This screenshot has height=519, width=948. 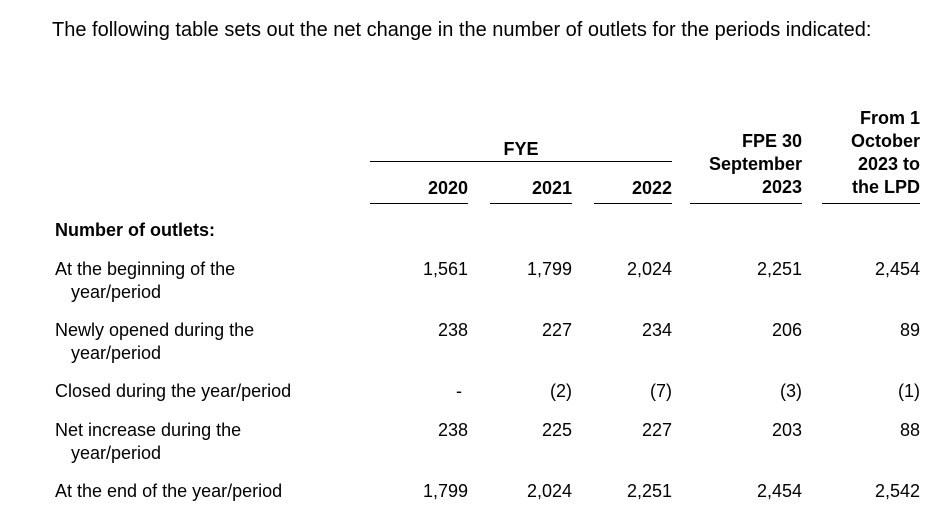 What do you see at coordinates (521, 161) in the screenshot?
I see `header-fye-rule` at bounding box center [521, 161].